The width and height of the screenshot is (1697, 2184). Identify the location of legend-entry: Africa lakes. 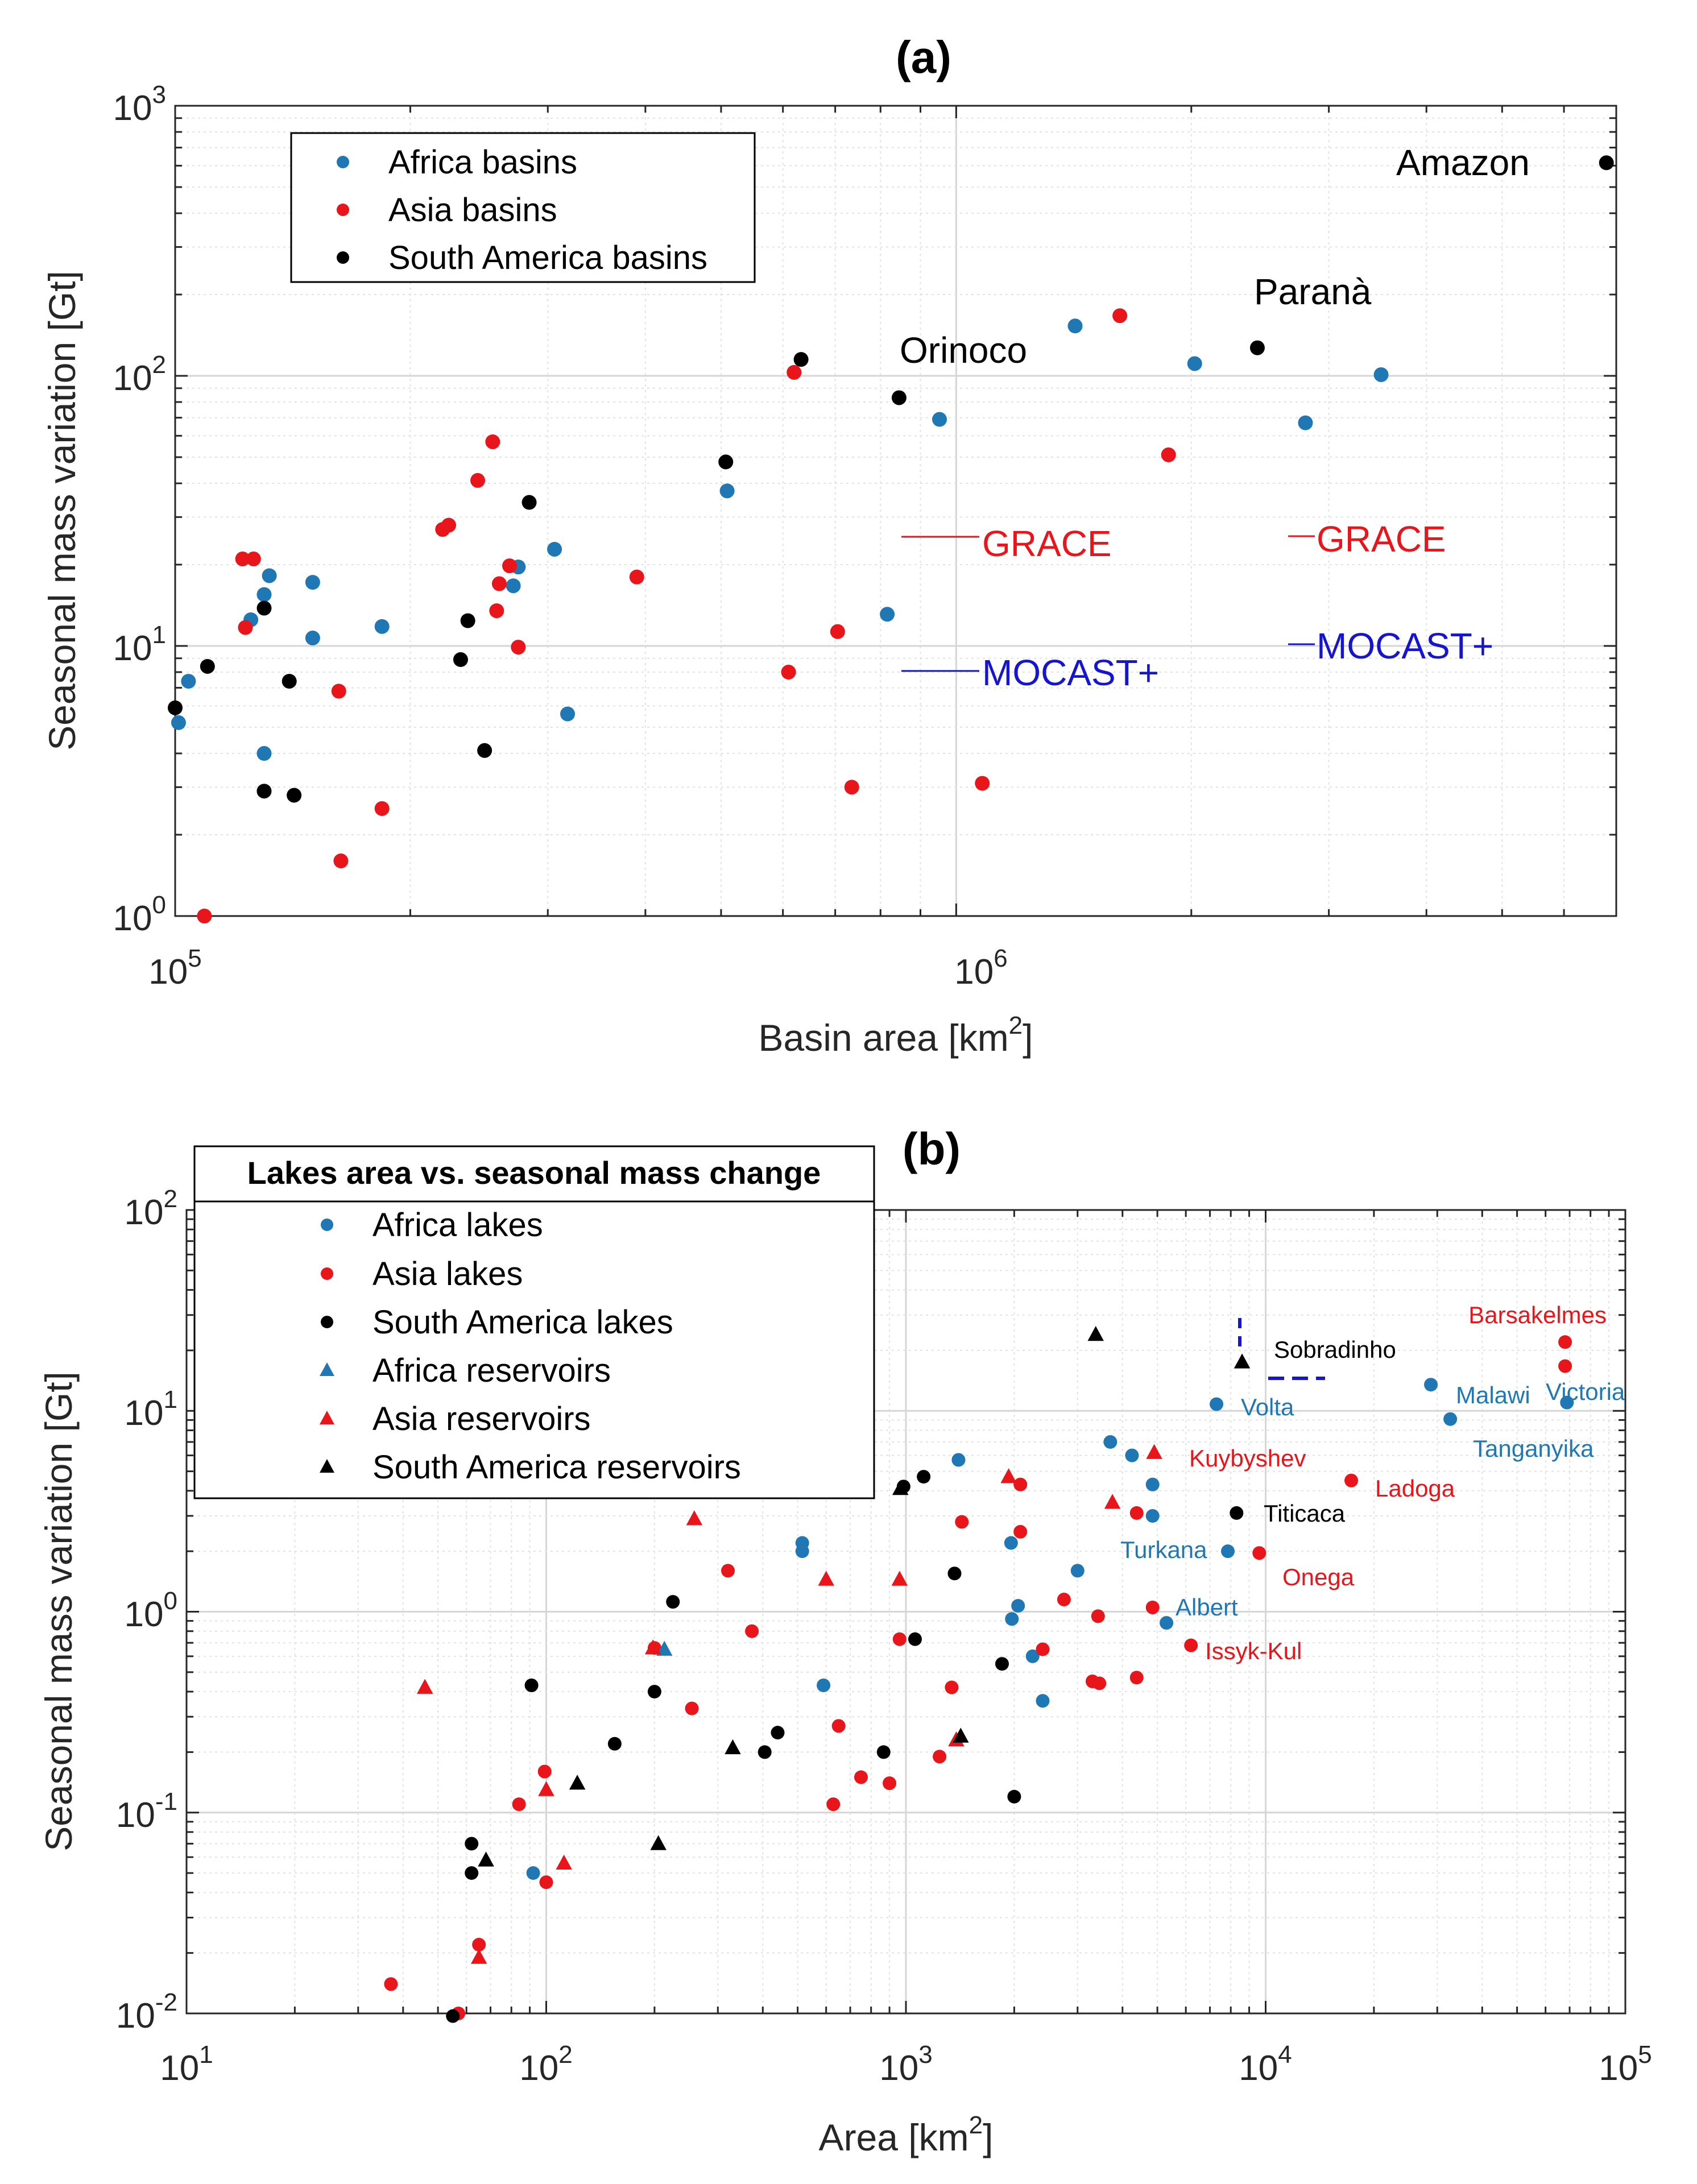
(457, 1225).